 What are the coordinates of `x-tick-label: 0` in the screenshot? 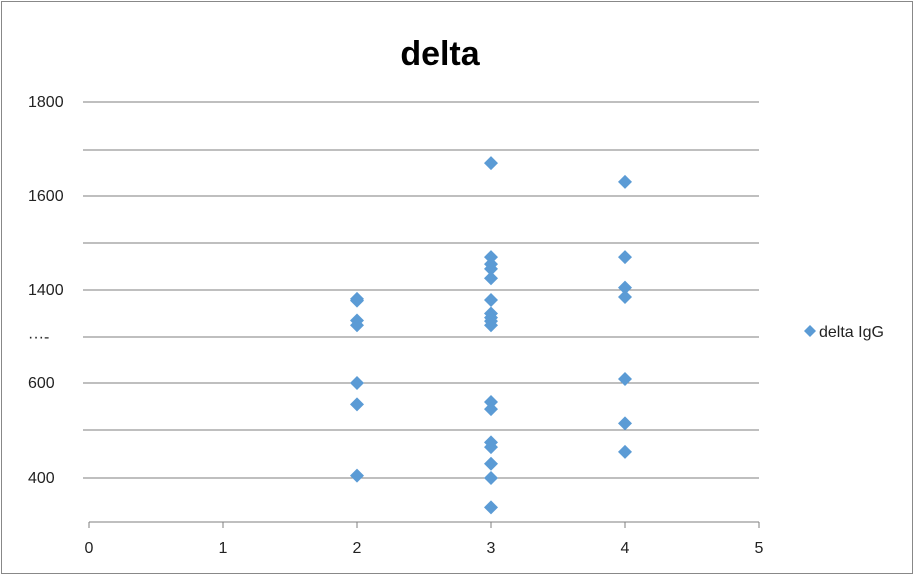 It's located at (89, 548).